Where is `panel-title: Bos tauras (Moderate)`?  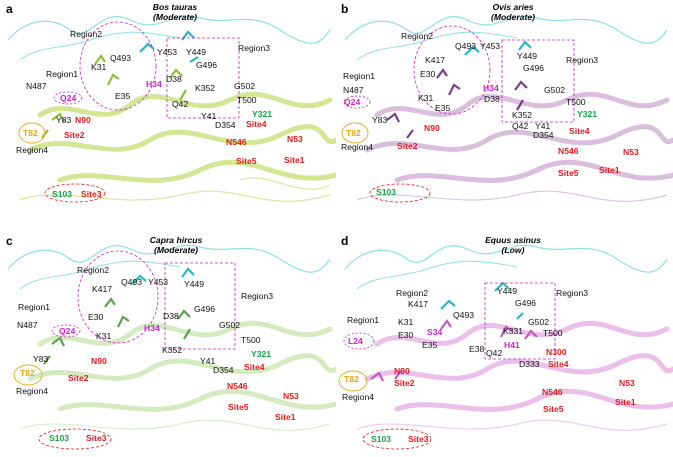
panel-title: Bos tauras (Moderate) is located at coordinates (175, 12).